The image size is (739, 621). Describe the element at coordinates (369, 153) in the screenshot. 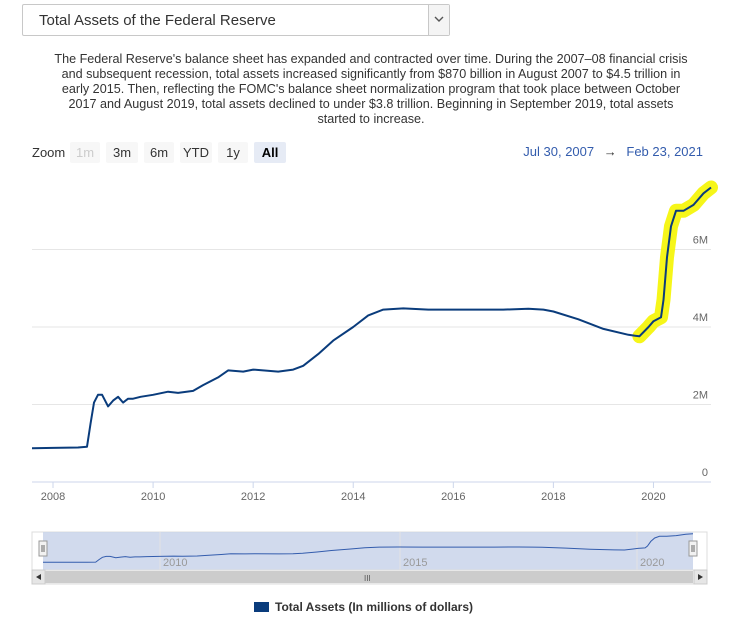

I see `zoom-toolbar: Zoom 1m 3m 6m YTD 1y All` at that location.